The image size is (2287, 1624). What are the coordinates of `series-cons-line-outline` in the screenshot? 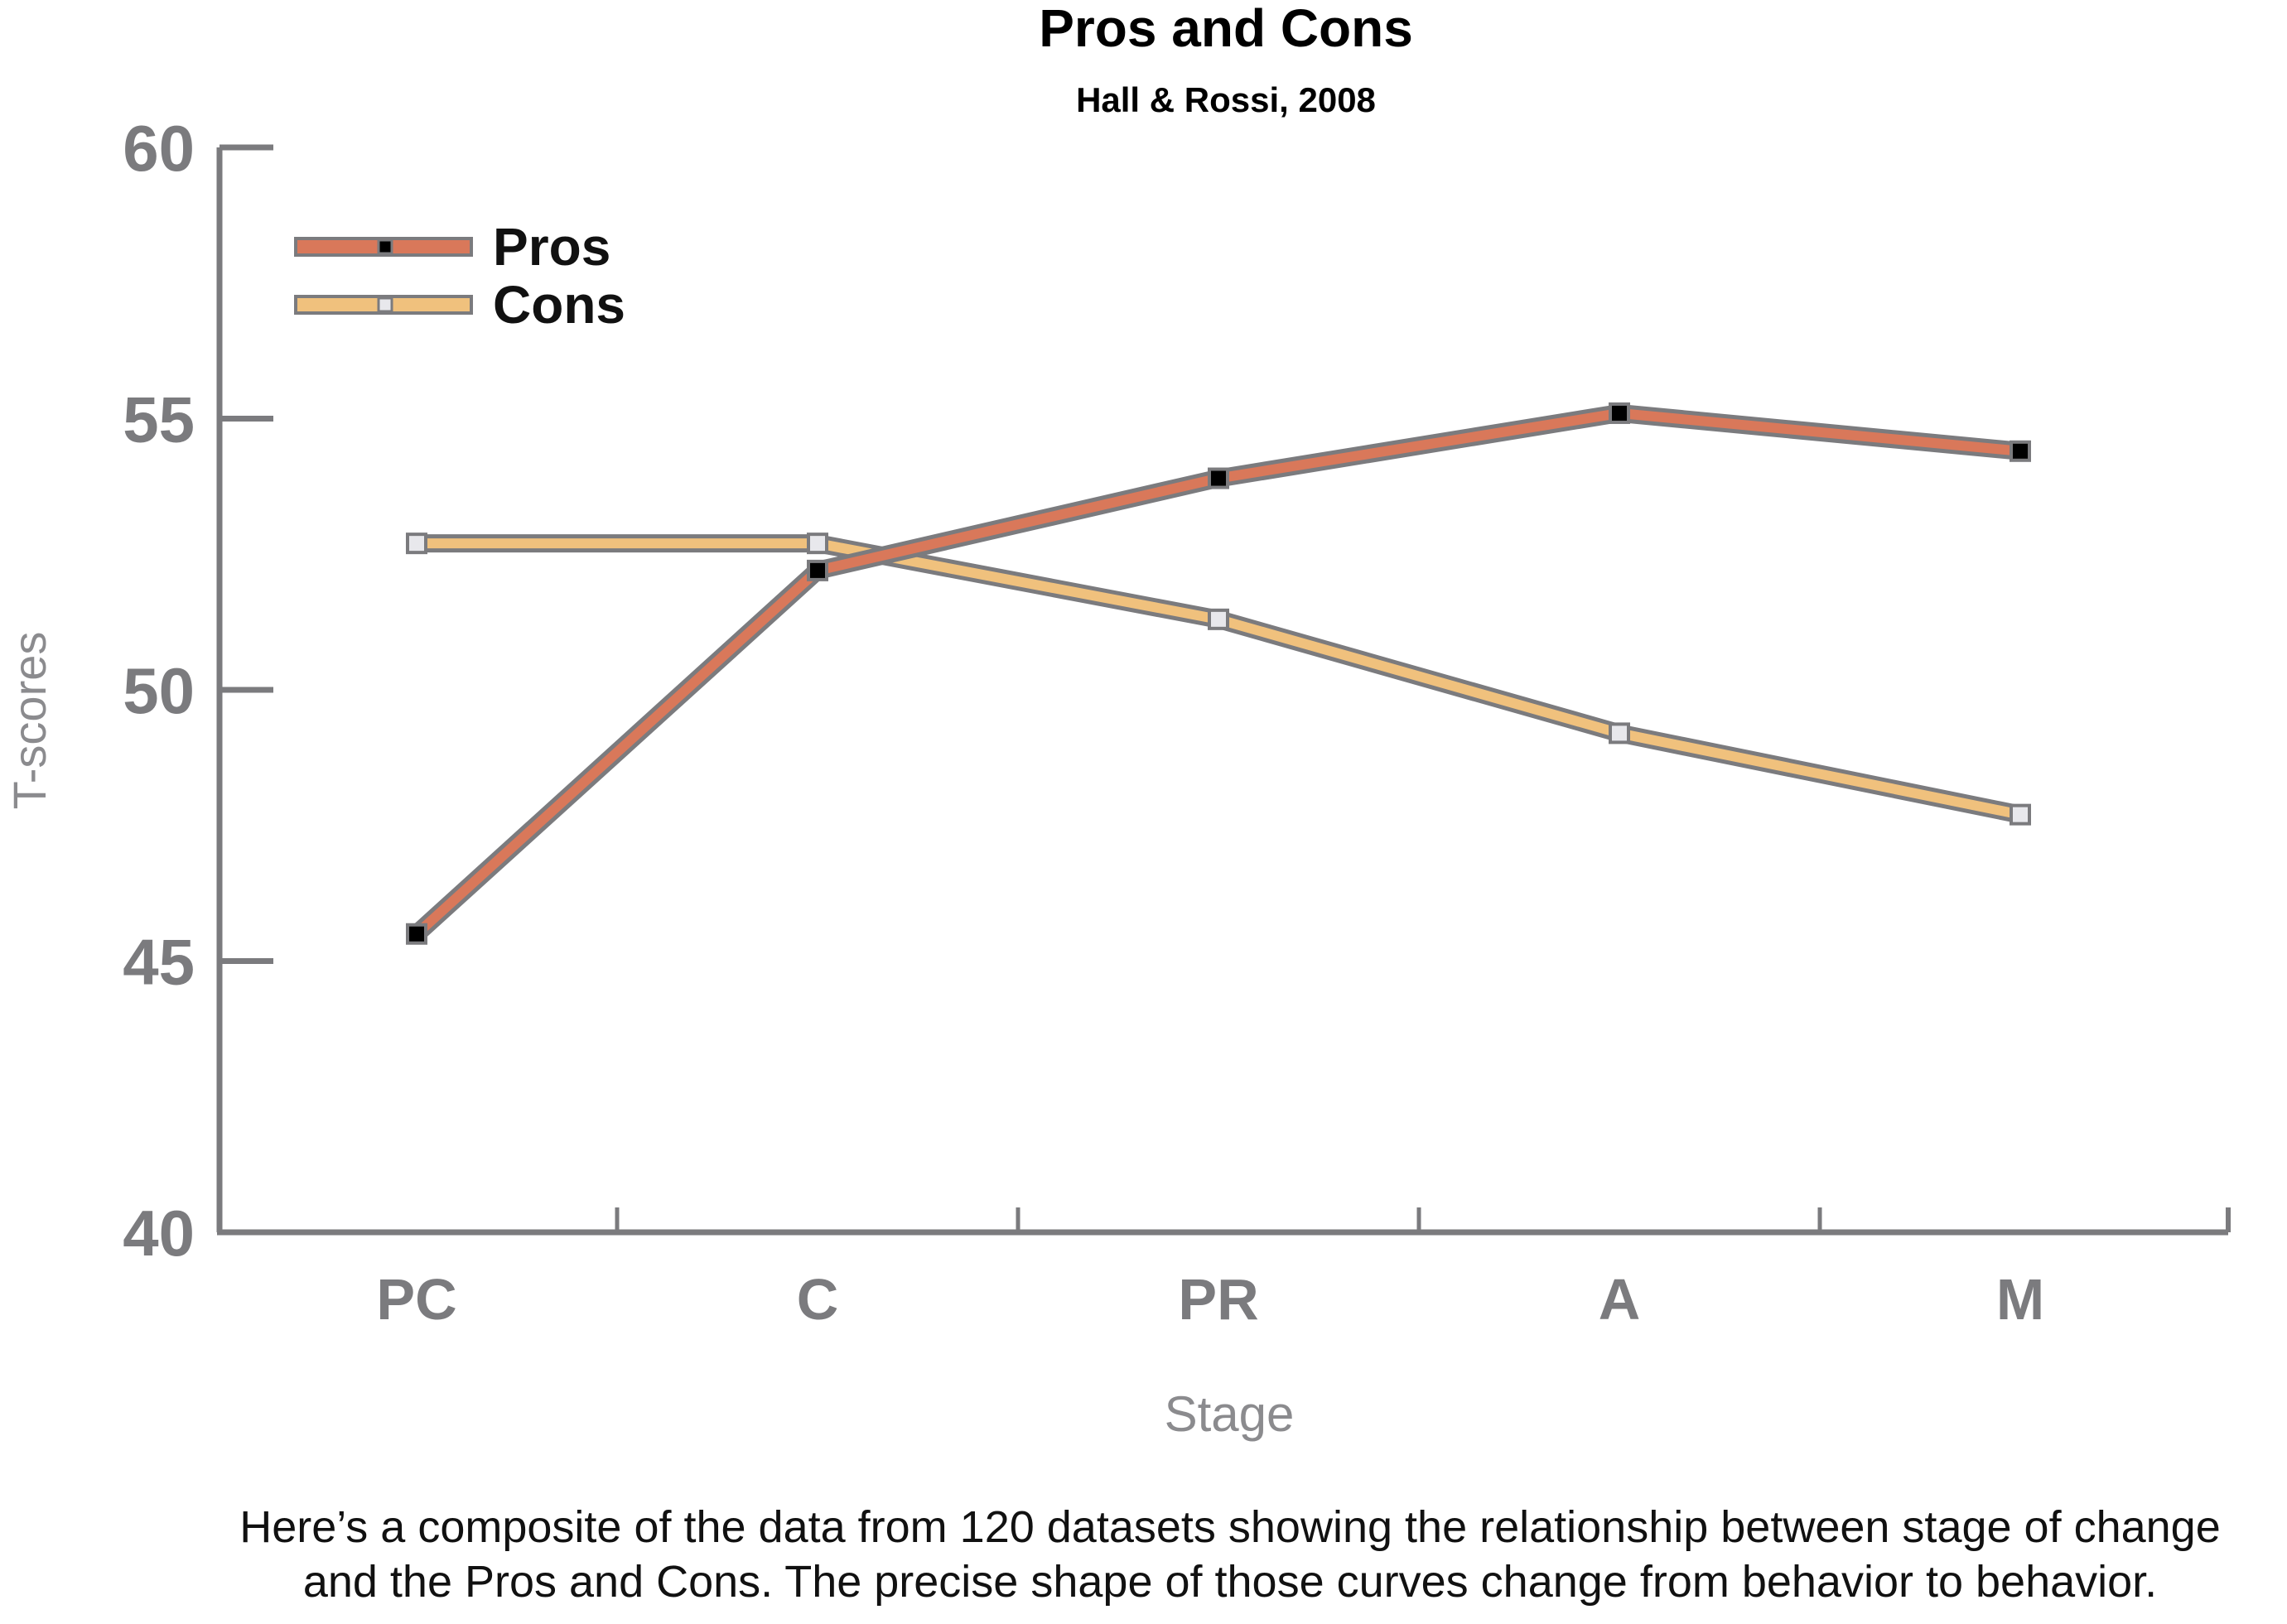 It's located at (1220, 679).